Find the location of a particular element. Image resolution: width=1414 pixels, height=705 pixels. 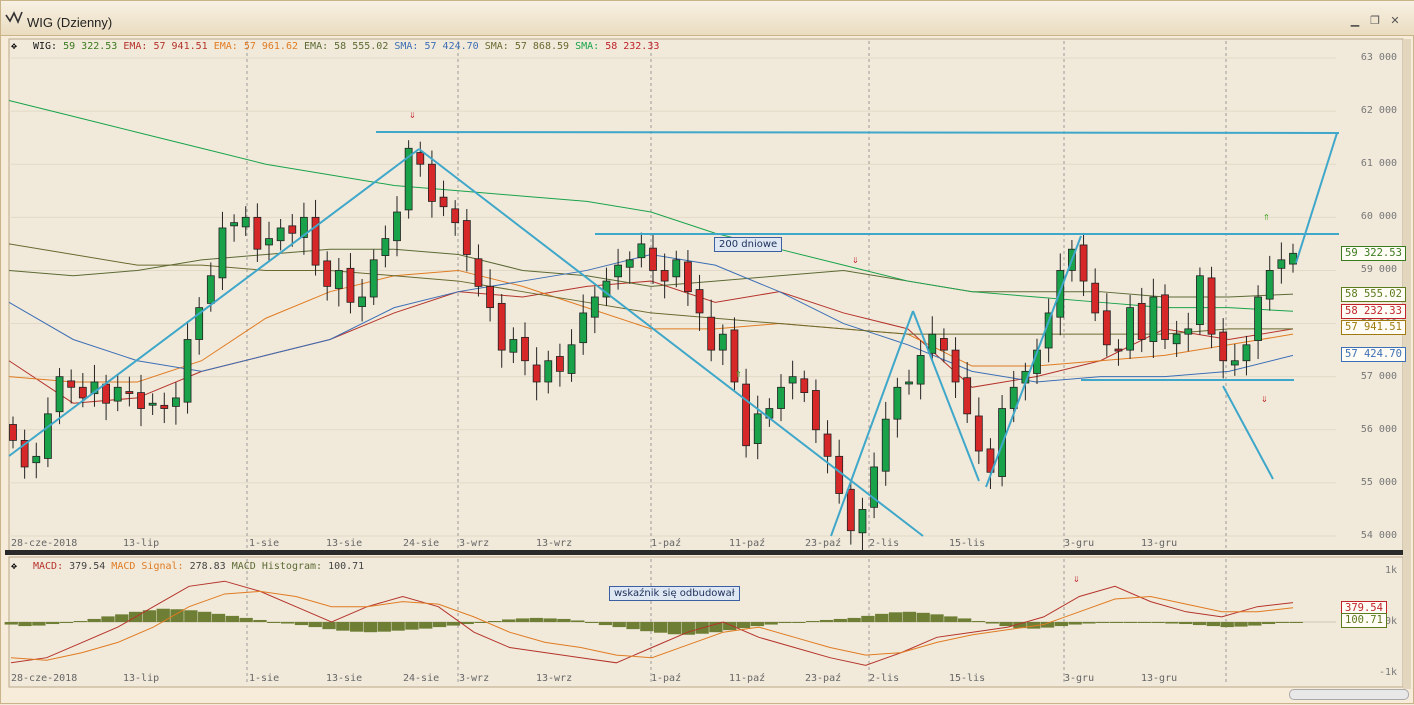

move-handle-icon: ✥ is located at coordinates (14, 46).